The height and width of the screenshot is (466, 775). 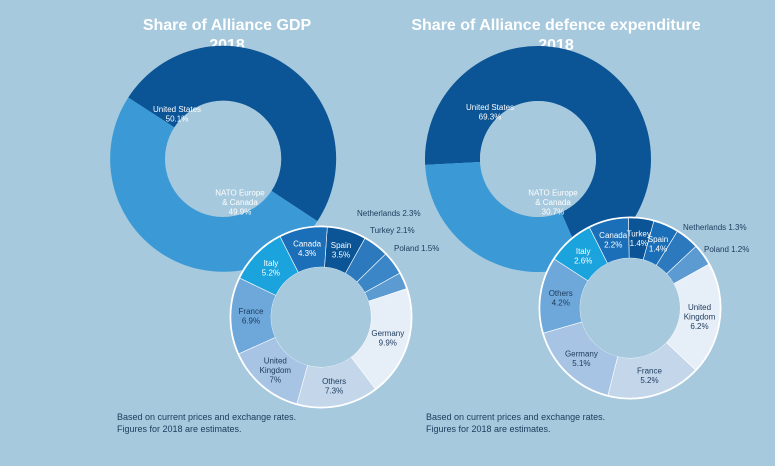 I want to click on label-nato-europe-canada-value: 49.9%, so click(x=240, y=211).